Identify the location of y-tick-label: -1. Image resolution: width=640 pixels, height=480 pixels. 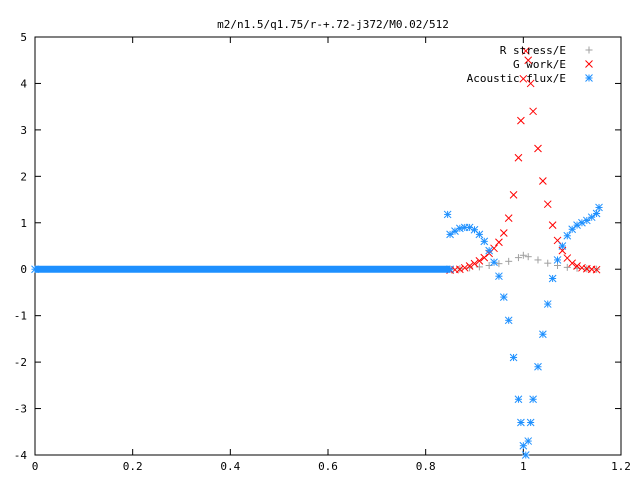
(20, 316).